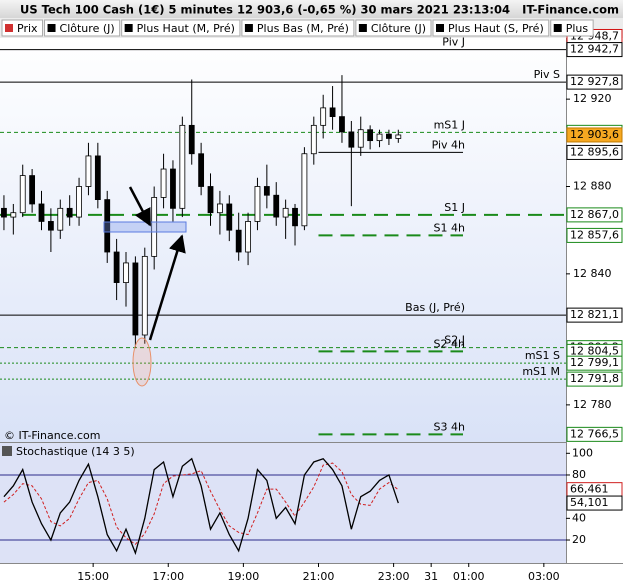 Image resolution: width=623 pixels, height=587 pixels. What do you see at coordinates (469, 576) in the screenshot?
I see `x-tick-label: 01:00` at bounding box center [469, 576].